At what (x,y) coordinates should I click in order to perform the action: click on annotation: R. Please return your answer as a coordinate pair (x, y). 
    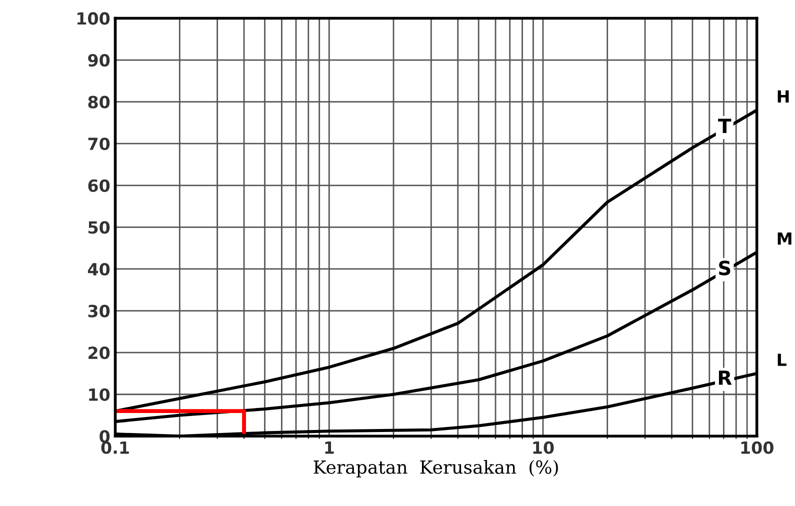
    Looking at the image, I should click on (725, 377).